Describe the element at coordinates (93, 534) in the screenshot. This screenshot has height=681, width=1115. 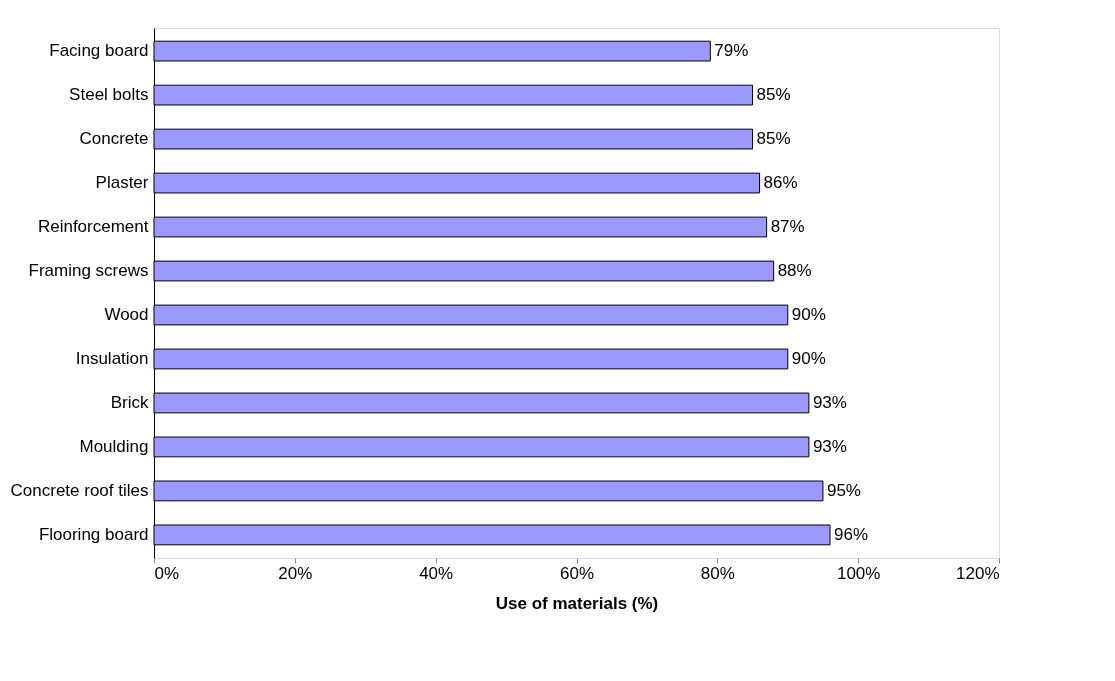
I see `y-tick-label: Flooring board` at that location.